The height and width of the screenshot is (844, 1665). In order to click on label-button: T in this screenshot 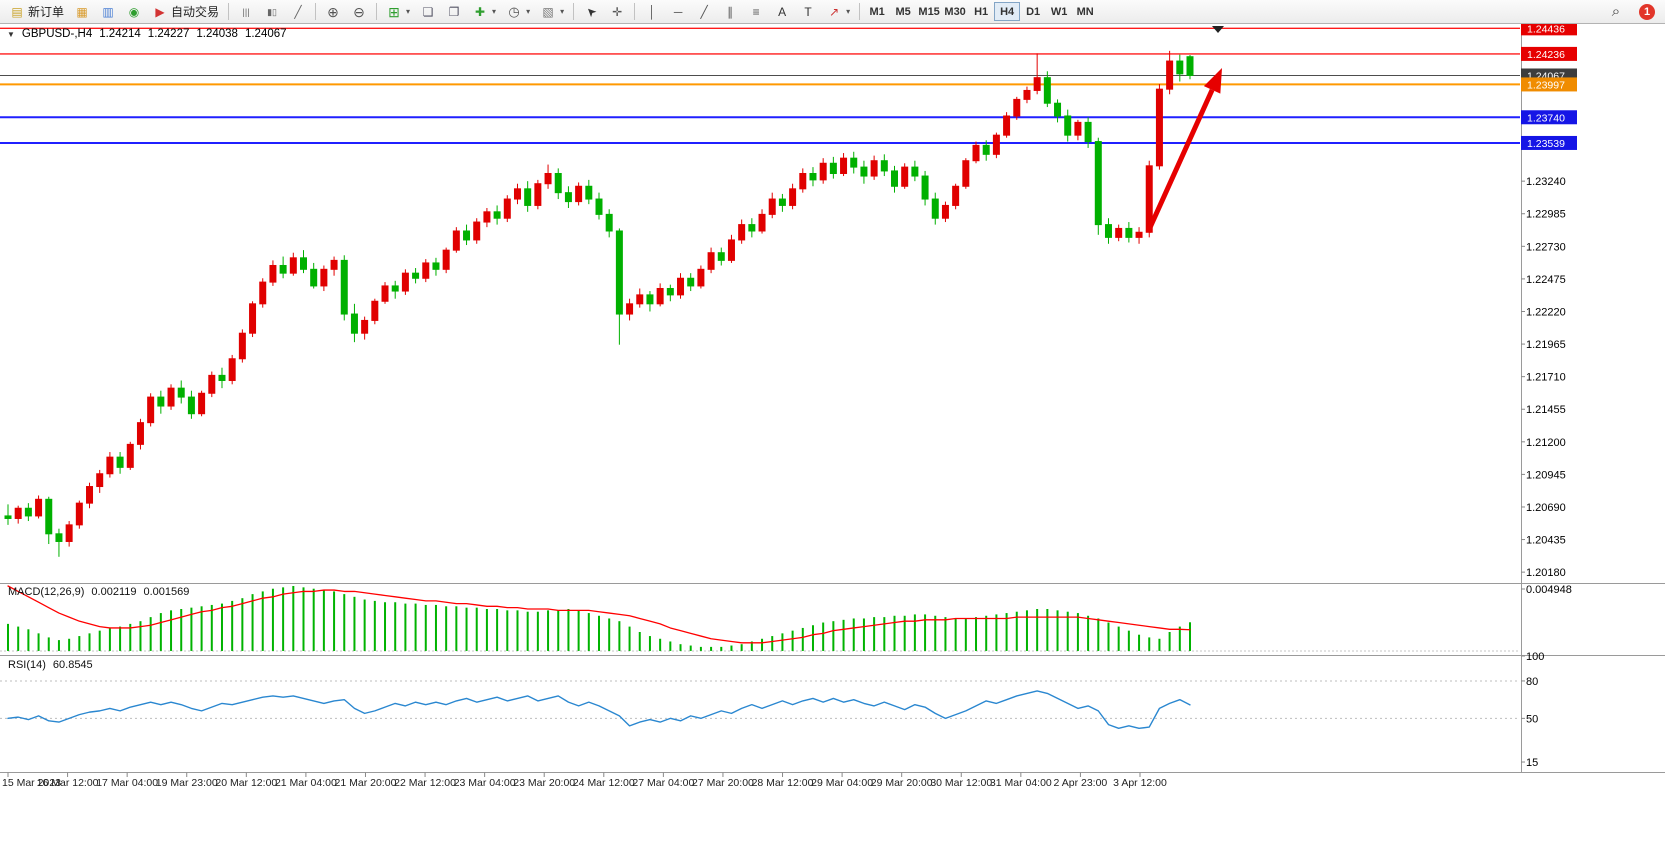, I will do `click(808, 12)`.